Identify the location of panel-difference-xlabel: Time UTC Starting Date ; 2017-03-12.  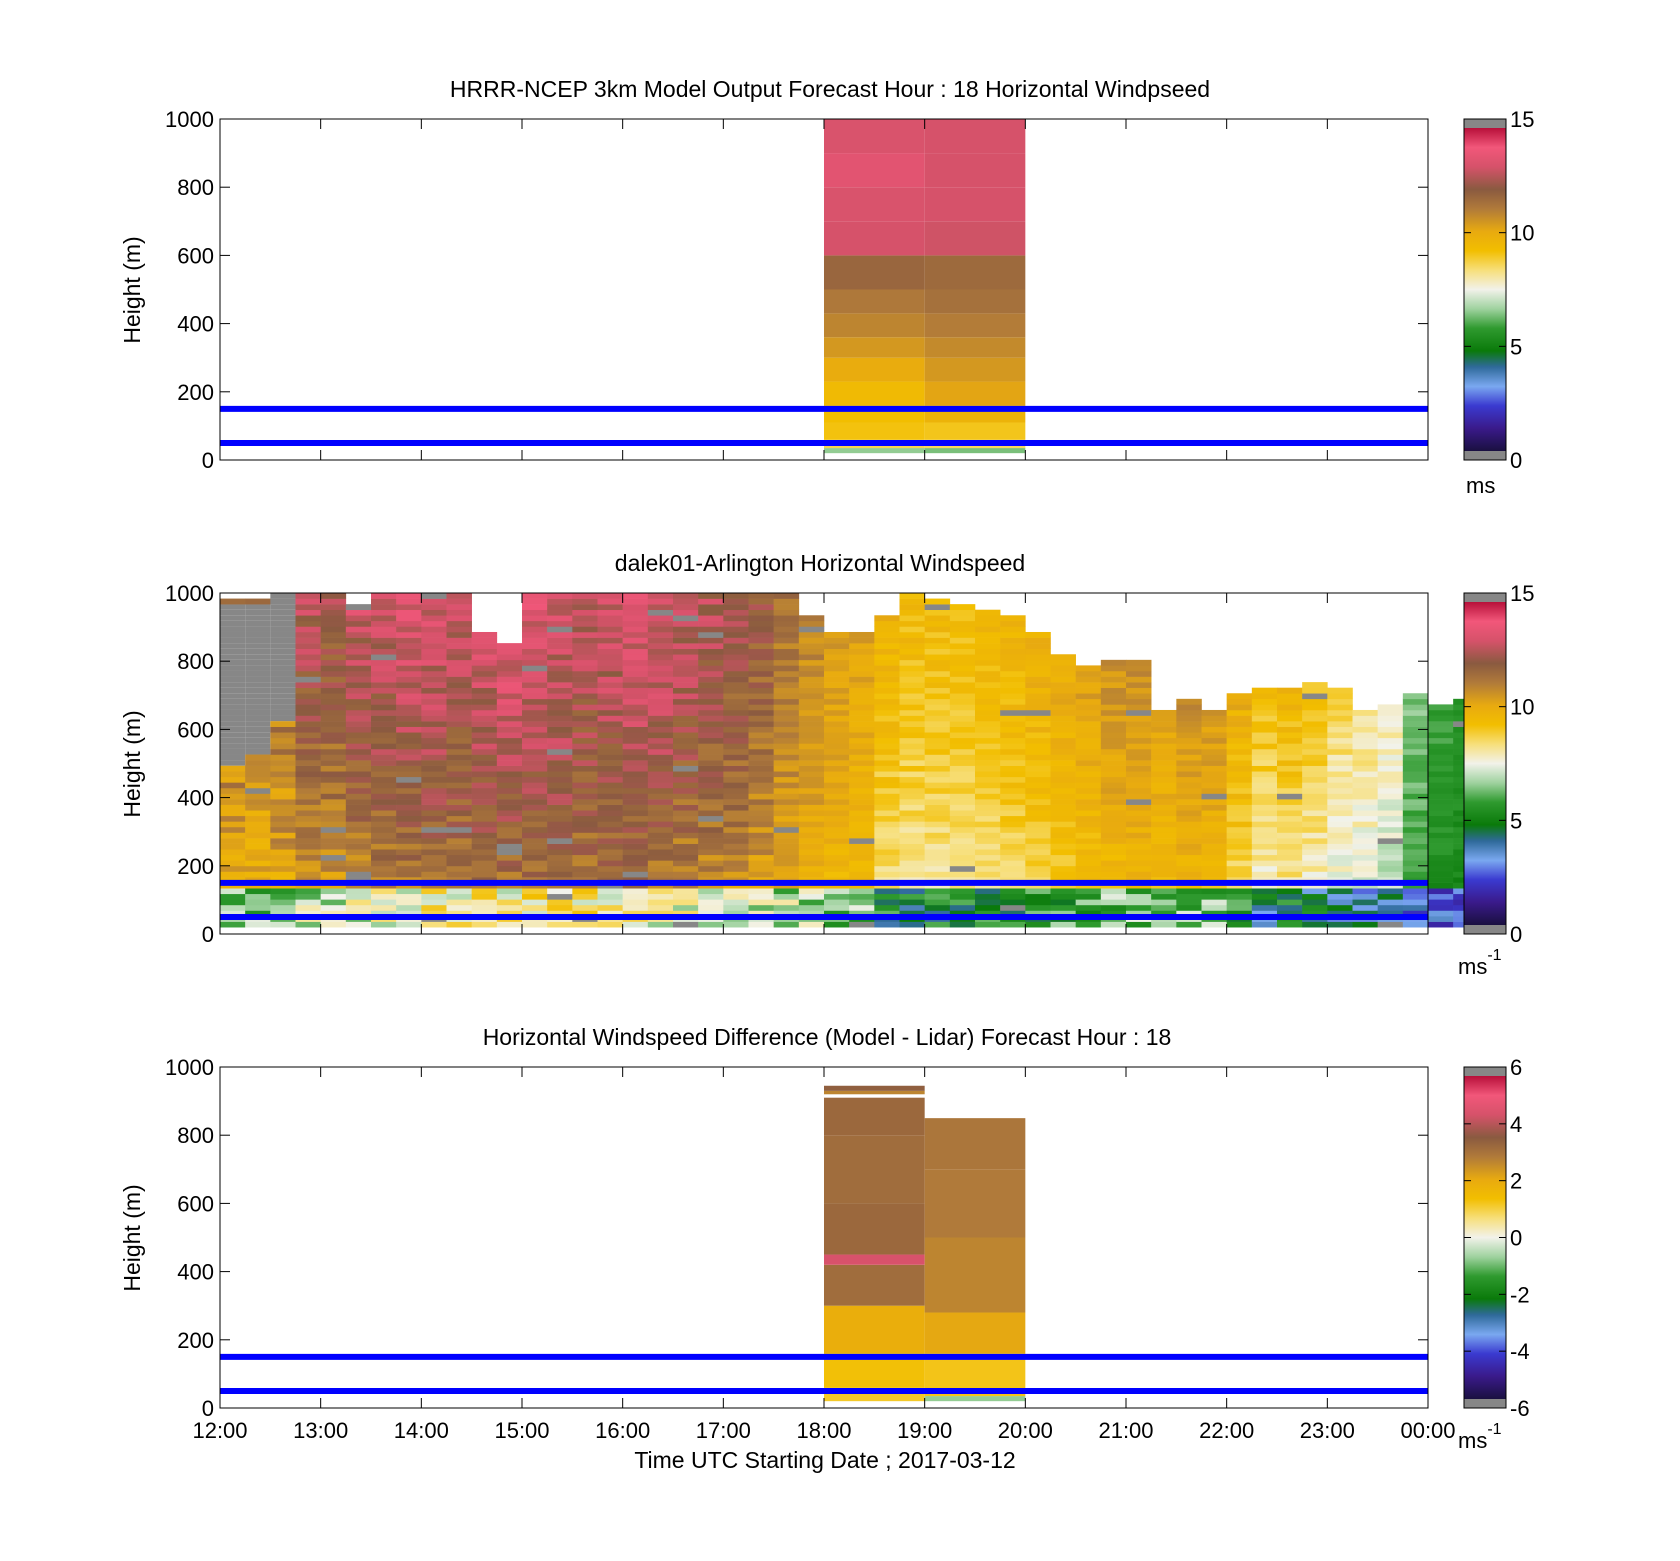
(824, 1460).